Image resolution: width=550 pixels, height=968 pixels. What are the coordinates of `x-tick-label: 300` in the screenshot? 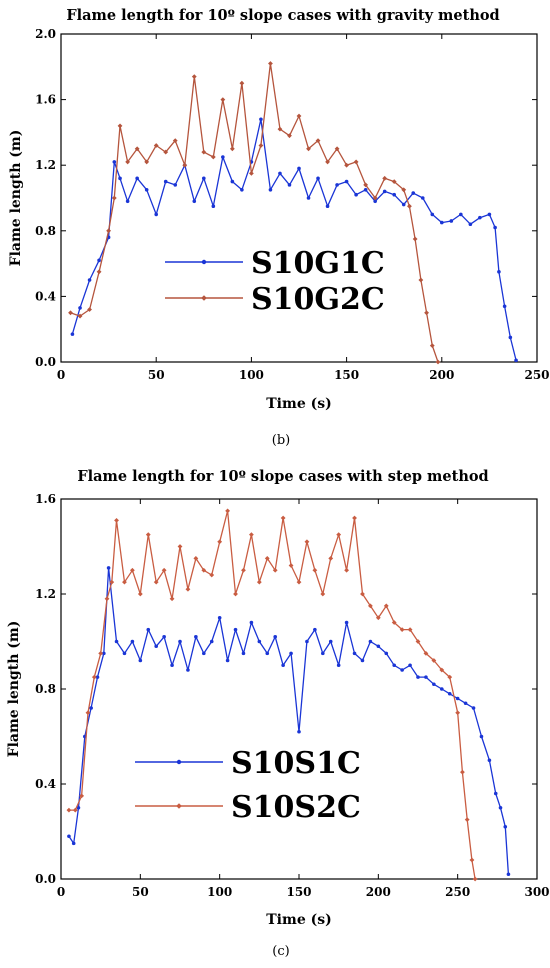 It's located at (536, 892).